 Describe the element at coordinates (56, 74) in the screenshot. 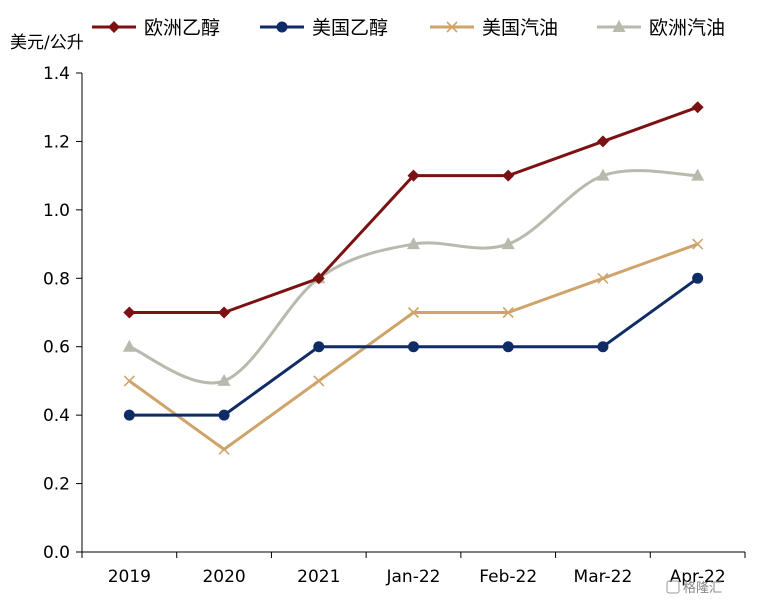

I see `y-tick-label: 1.4` at that location.